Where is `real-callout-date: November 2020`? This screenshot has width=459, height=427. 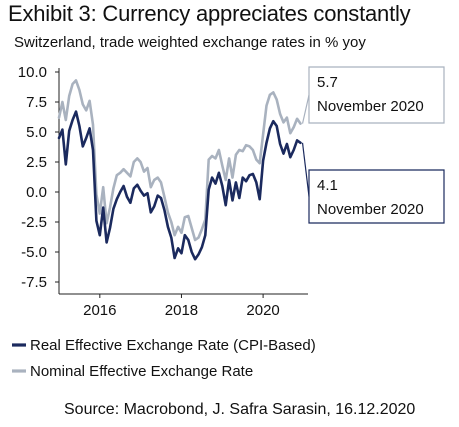
real-callout-date: November 2020 is located at coordinates (370, 209).